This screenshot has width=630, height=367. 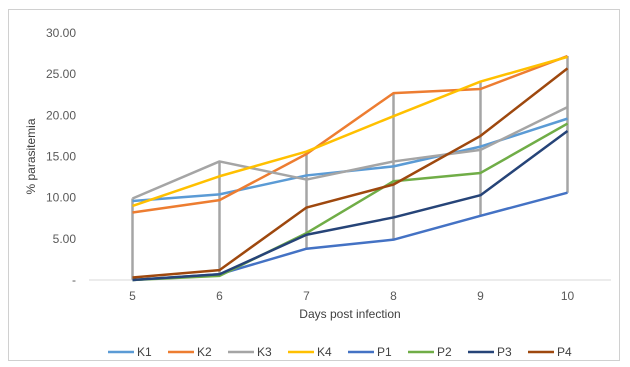 What do you see at coordinates (61, 74) in the screenshot?
I see `y-tick-label: 25.00` at bounding box center [61, 74].